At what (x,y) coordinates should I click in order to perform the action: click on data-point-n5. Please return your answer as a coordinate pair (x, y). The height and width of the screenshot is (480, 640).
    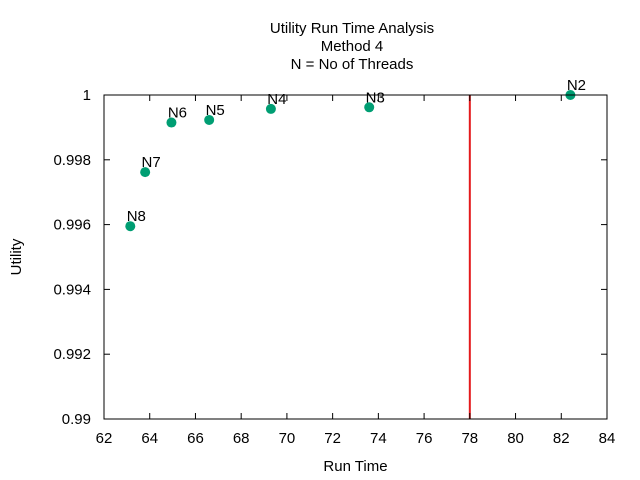
    Looking at the image, I should click on (209, 119).